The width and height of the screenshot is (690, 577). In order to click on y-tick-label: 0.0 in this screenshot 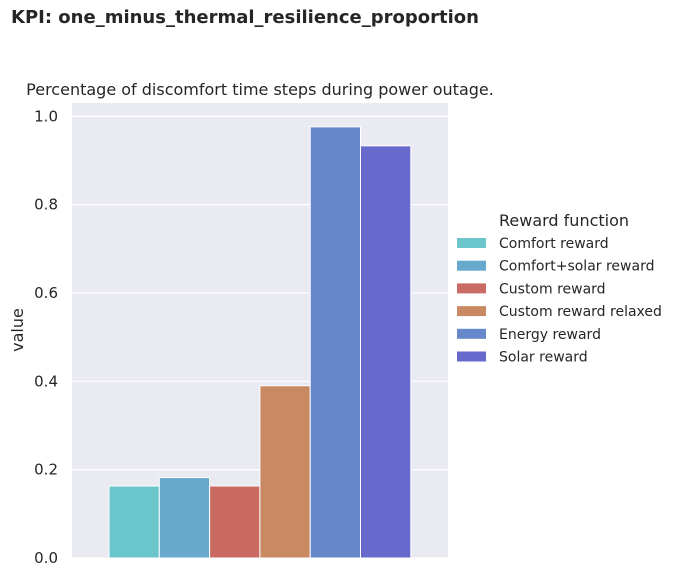, I will do `click(46, 558)`.